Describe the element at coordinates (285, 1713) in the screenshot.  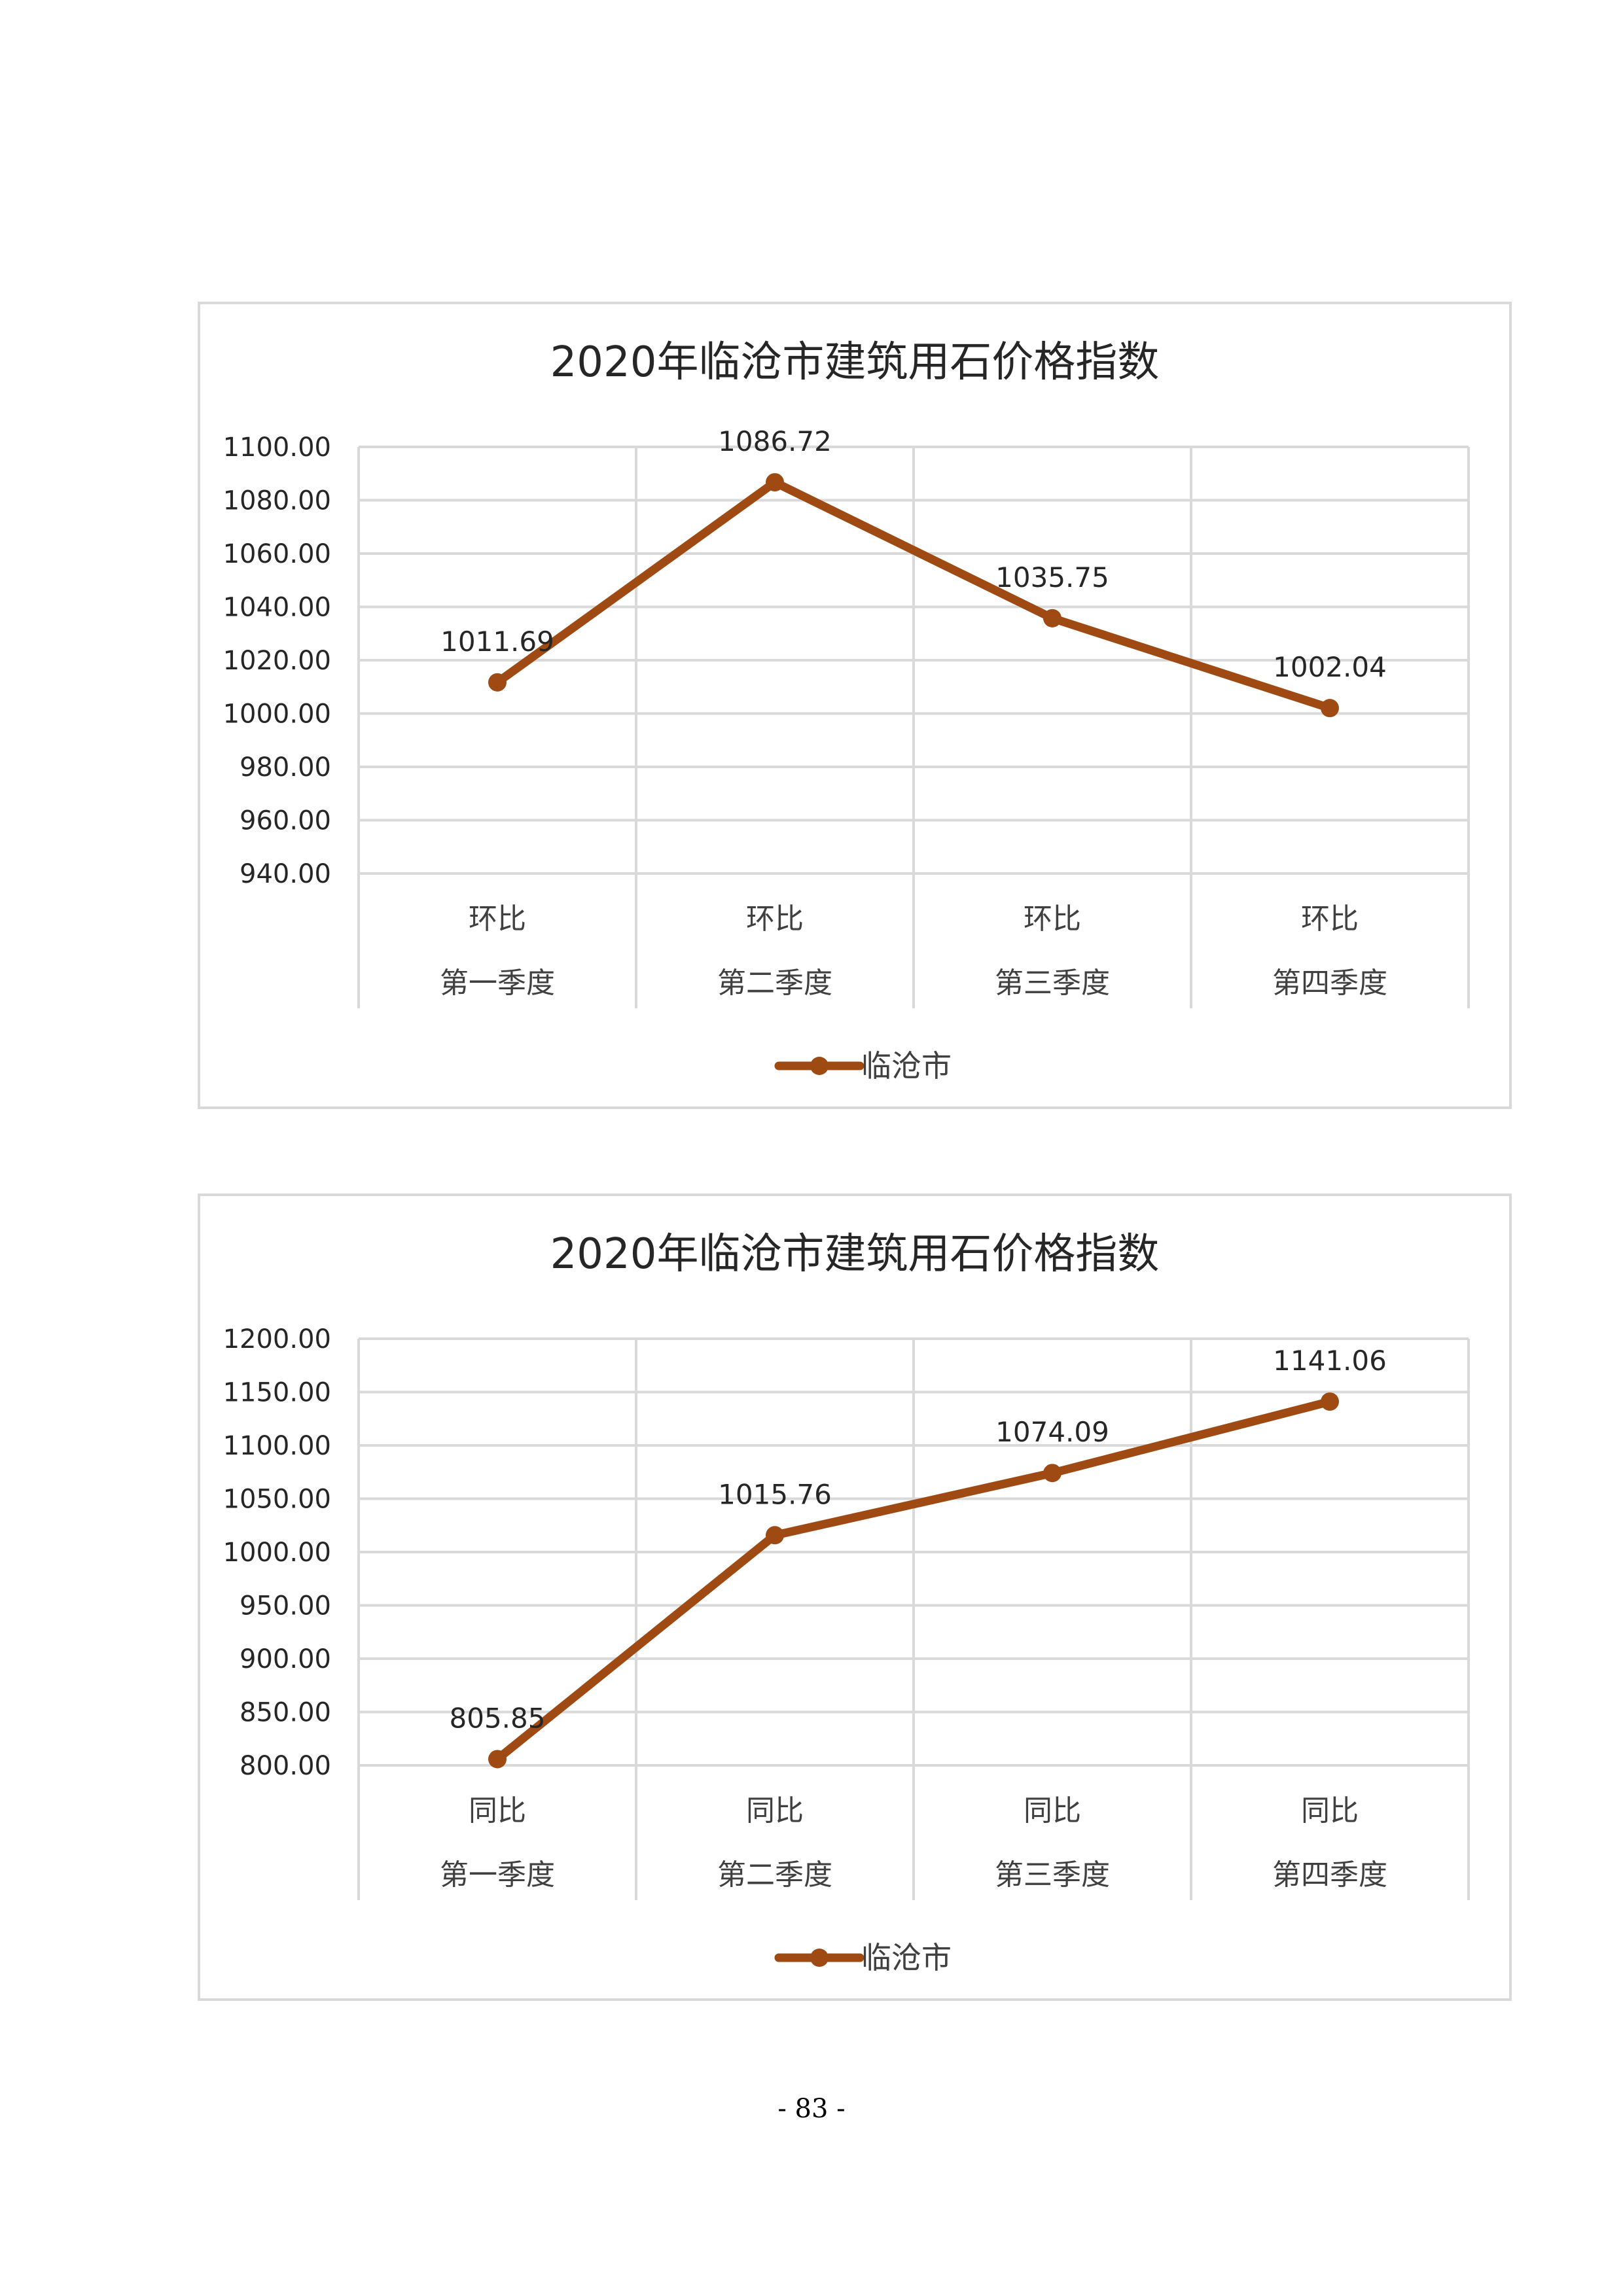
I see `y-tick-label: 850.00` at that location.